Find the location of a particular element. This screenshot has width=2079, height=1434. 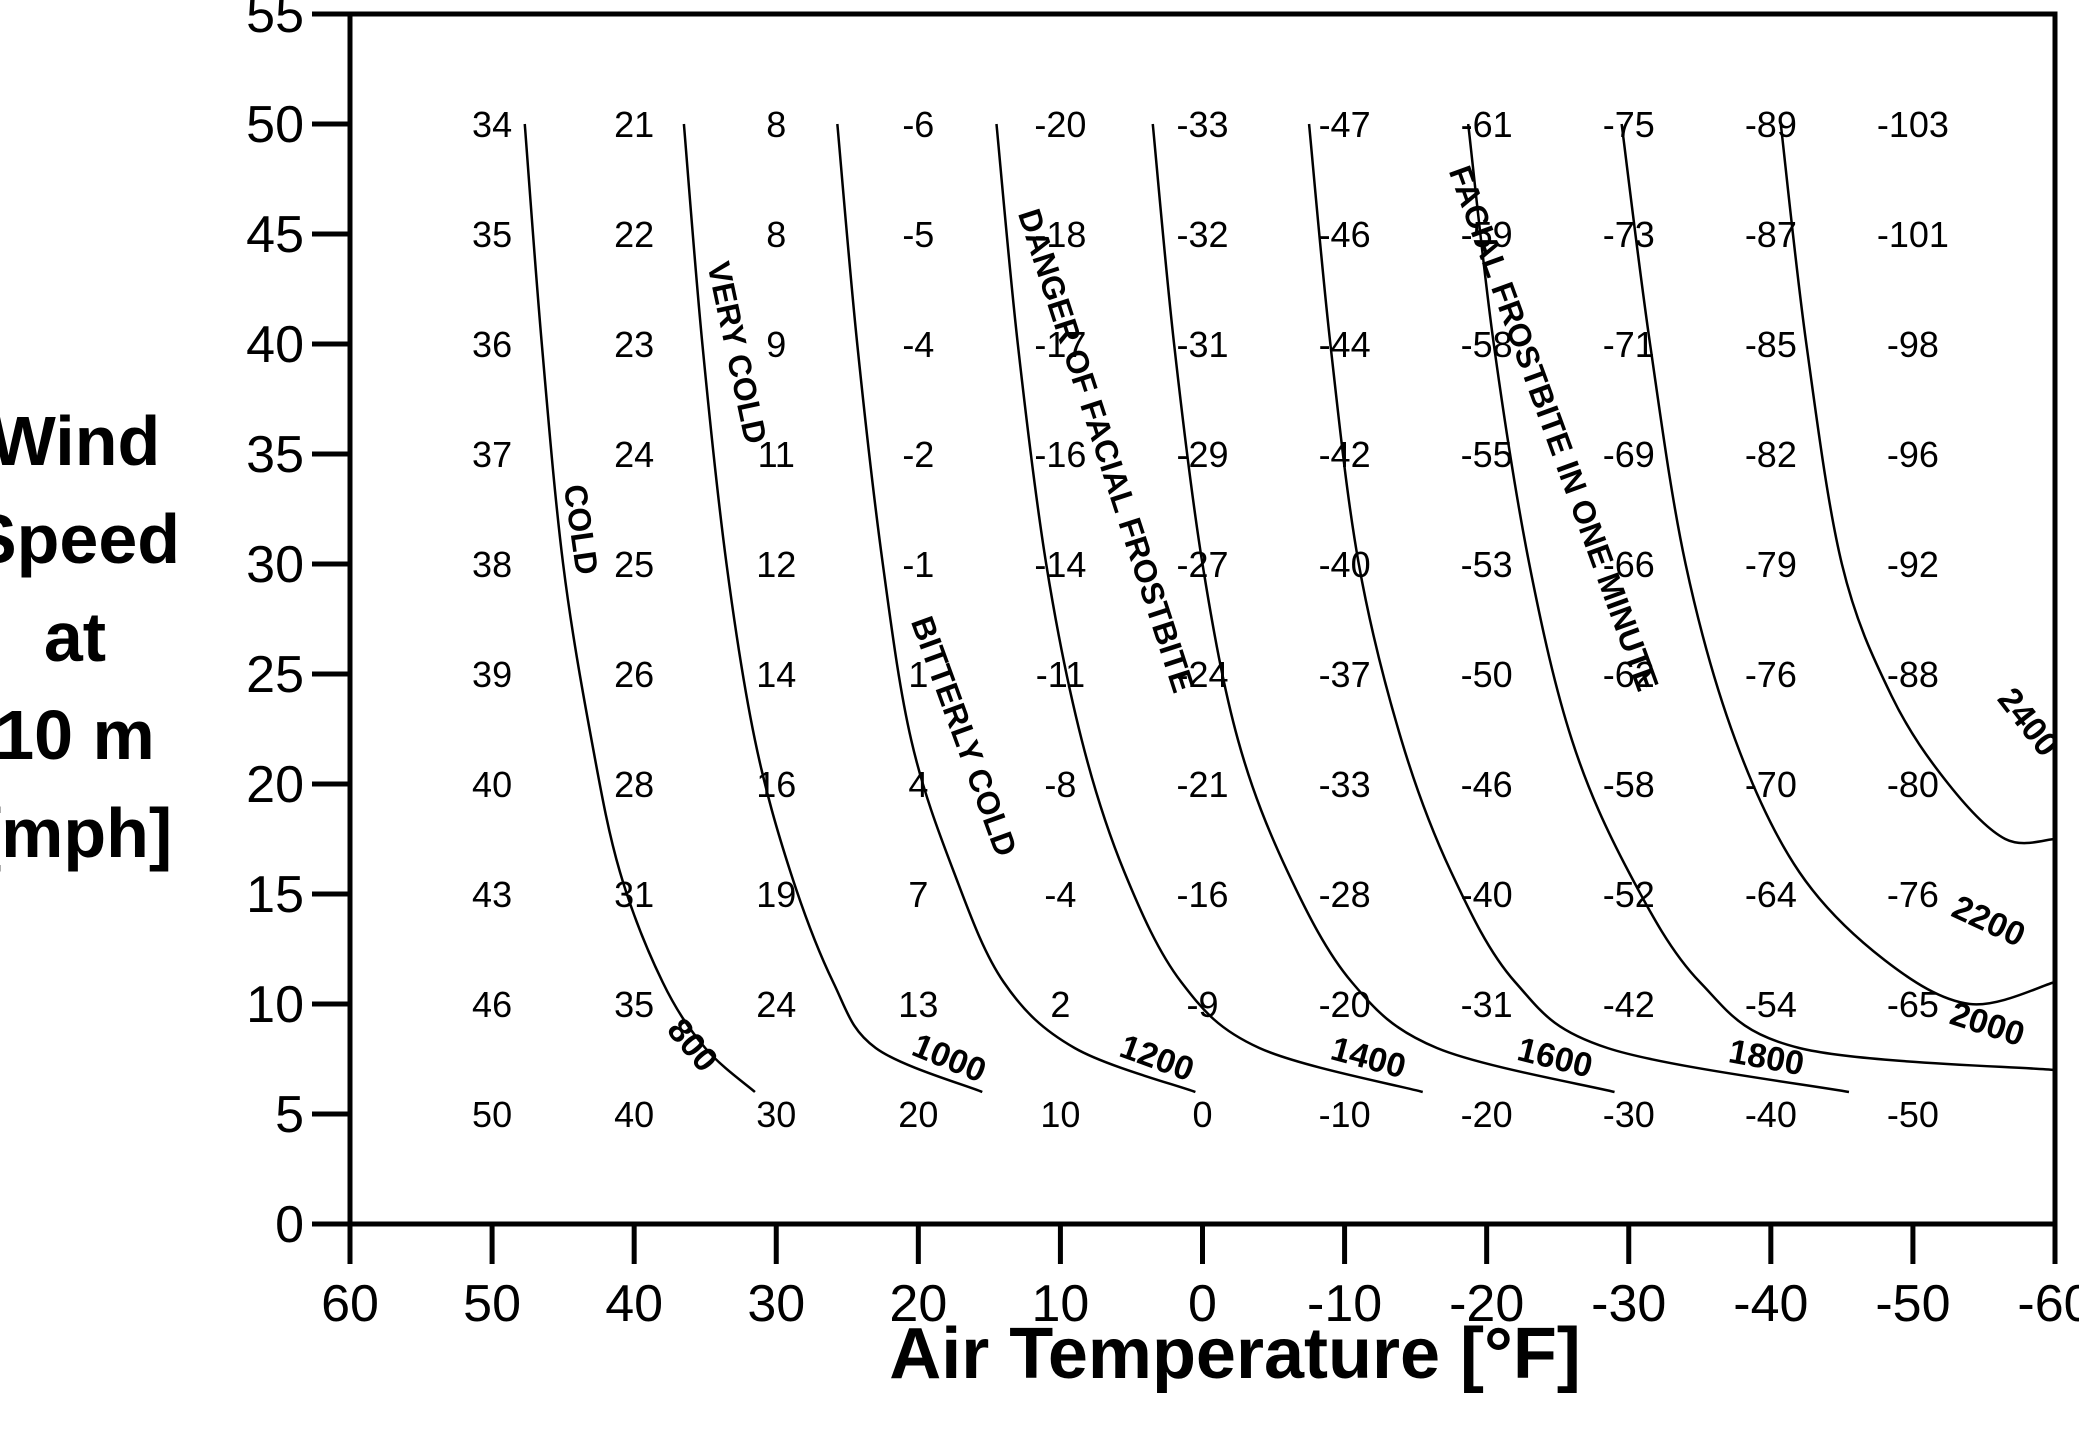

y-tick-label: 50 is located at coordinates (275, 125).